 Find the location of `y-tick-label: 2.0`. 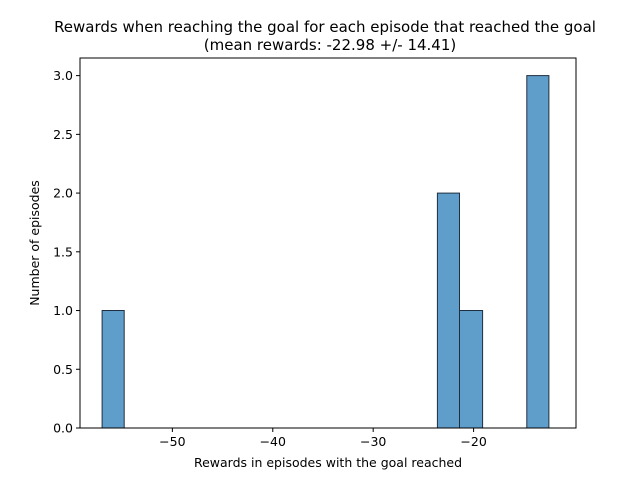

y-tick-label: 2.0 is located at coordinates (63, 193).